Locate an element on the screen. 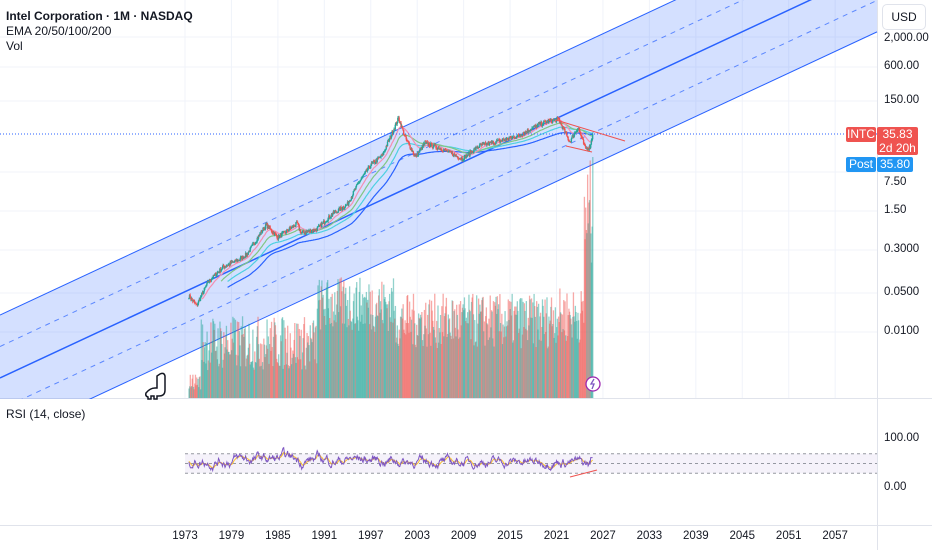  symbol-title: Intel Corporation · 1M · NASDAQ is located at coordinates (99, 16).